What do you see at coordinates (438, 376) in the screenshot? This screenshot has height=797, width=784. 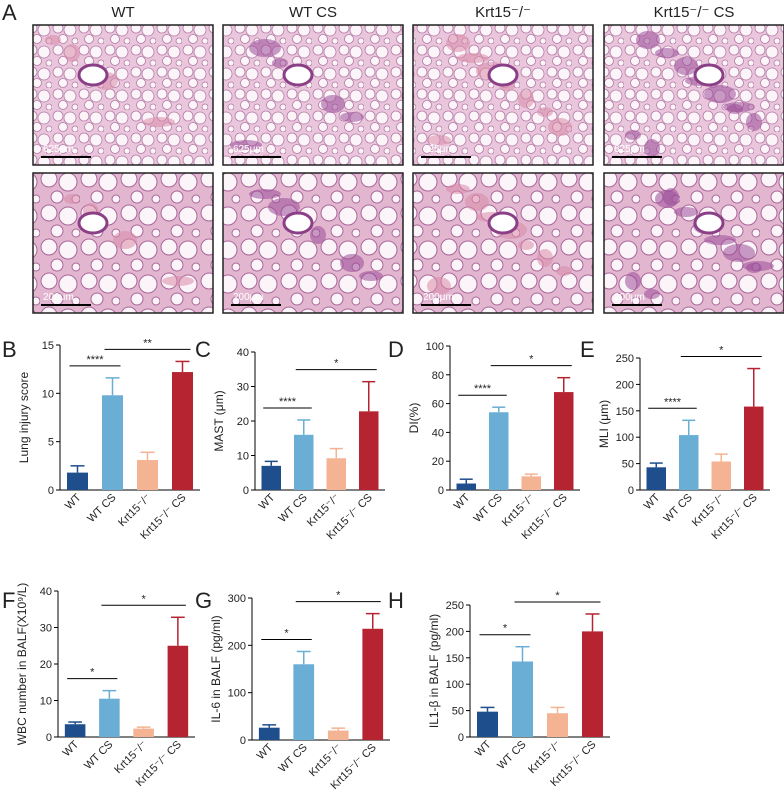 I see `y-tick-label: 80` at bounding box center [438, 376].